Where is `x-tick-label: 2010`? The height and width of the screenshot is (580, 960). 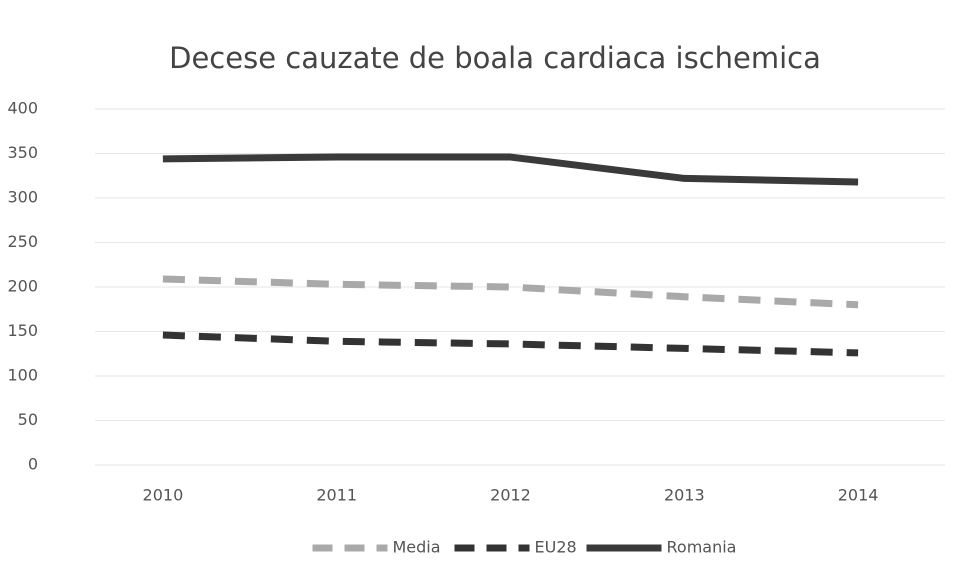
x-tick-label: 2010 is located at coordinates (163, 495).